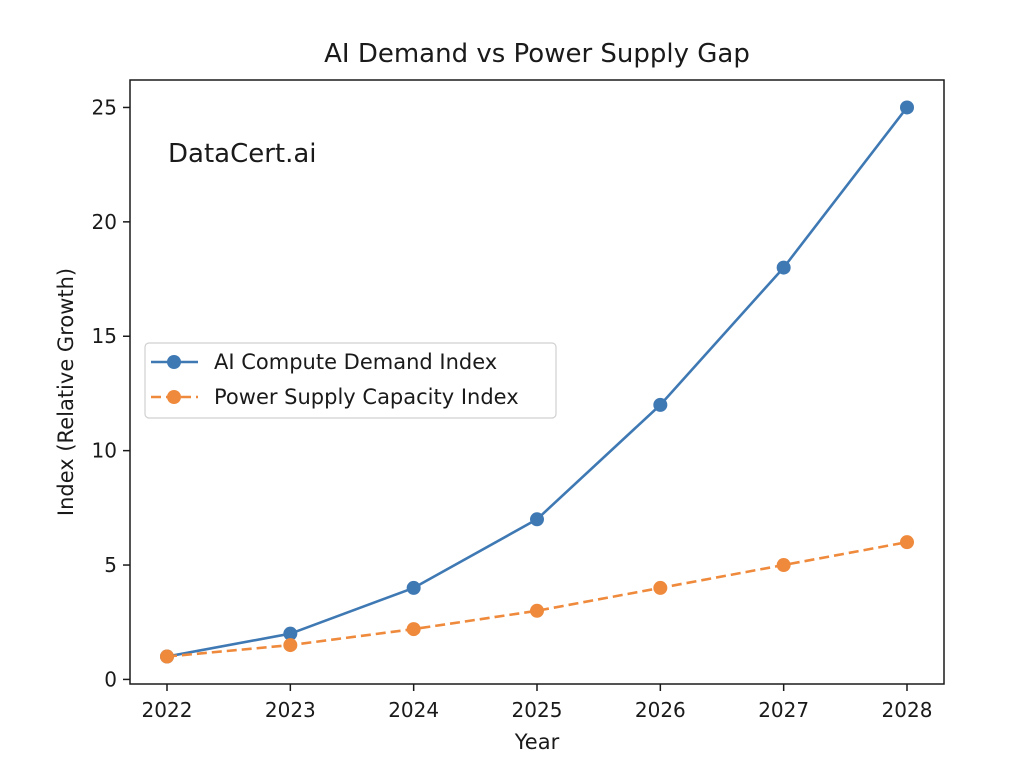  I want to click on x-tick-label: 2023, so click(290, 710).